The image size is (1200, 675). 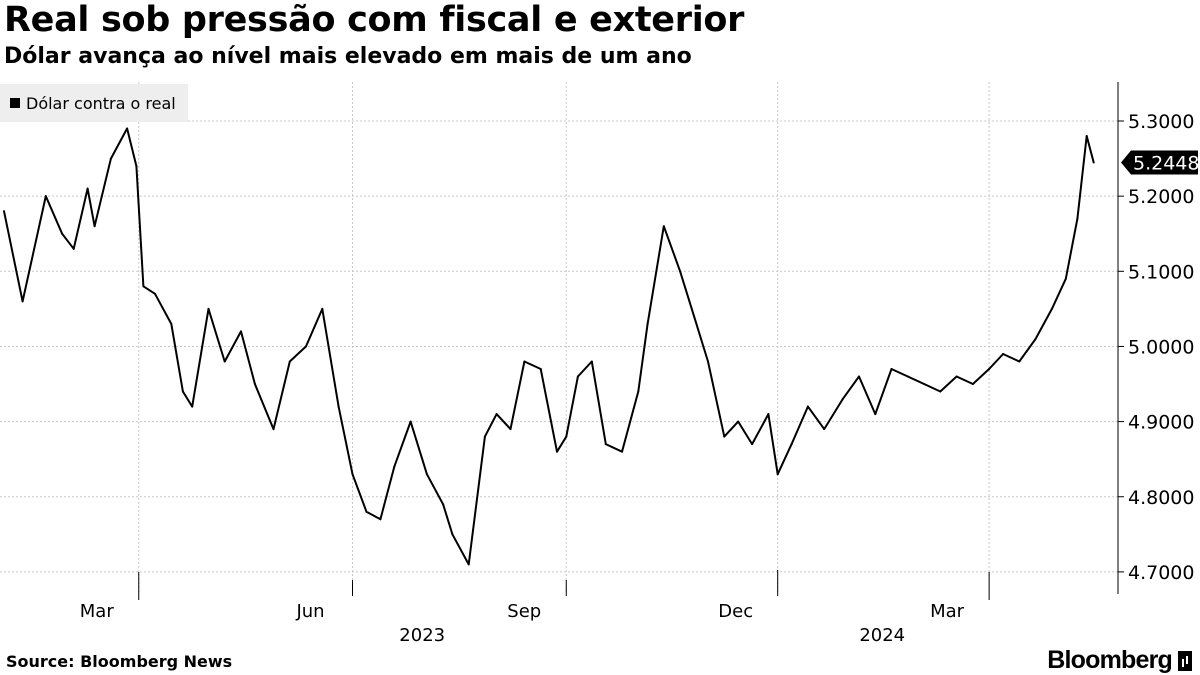 What do you see at coordinates (1166, 163) in the screenshot?
I see `last-value-text: 5.2448` at bounding box center [1166, 163].